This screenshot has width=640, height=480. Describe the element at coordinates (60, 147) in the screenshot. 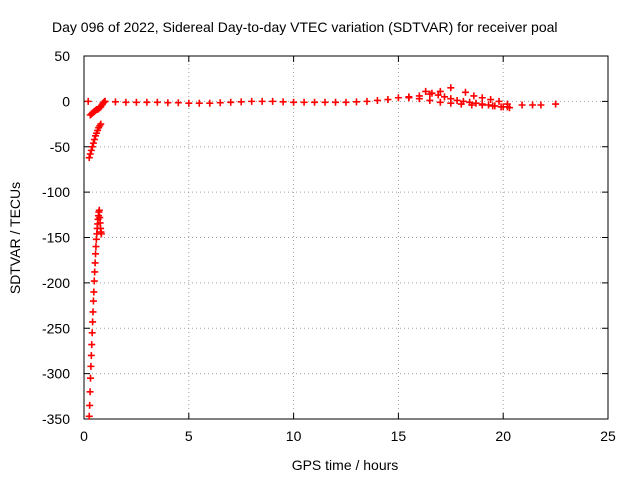

I see `y-tick-label: -50` at that location.